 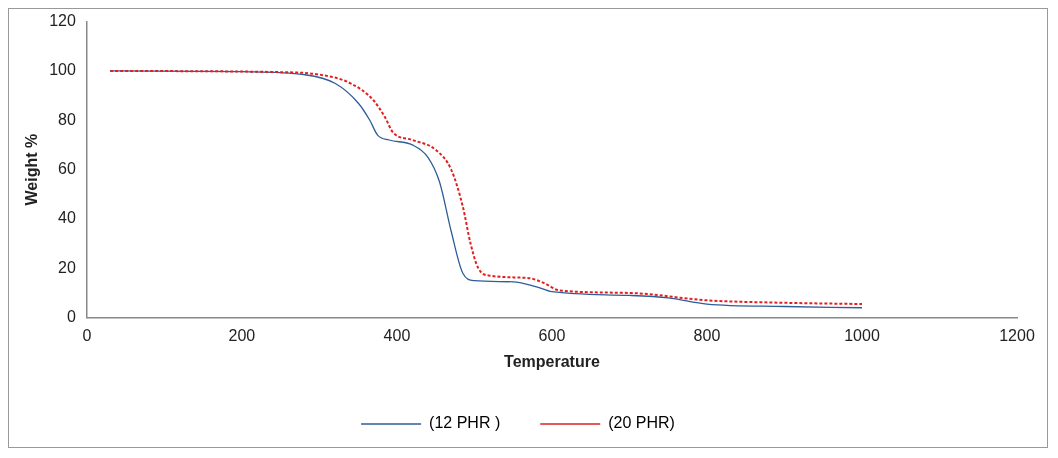 What do you see at coordinates (862, 335) in the screenshot?
I see `x-tick-label: 1000` at bounding box center [862, 335].